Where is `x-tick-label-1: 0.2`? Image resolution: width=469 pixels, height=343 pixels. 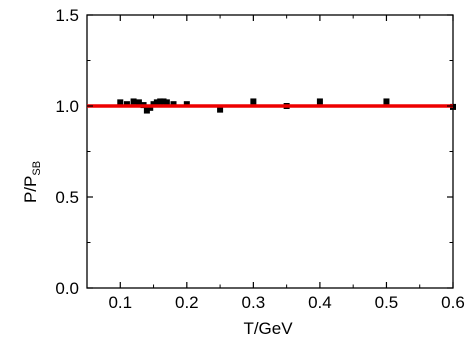
x-tick-label-1: 0.2 is located at coordinates (187, 302).